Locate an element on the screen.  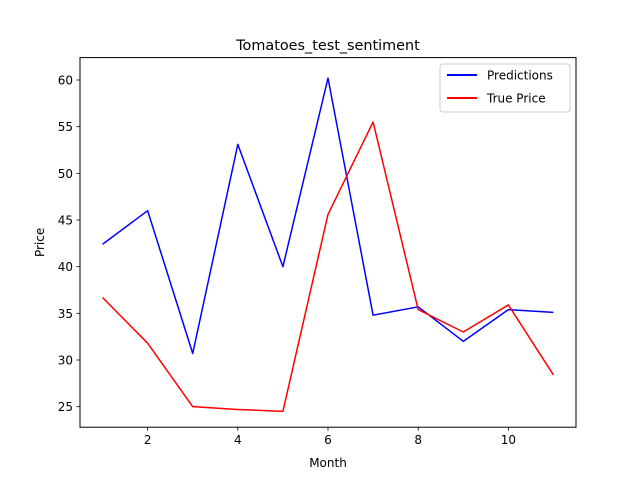
x-tick-label: 10 is located at coordinates (508, 440).